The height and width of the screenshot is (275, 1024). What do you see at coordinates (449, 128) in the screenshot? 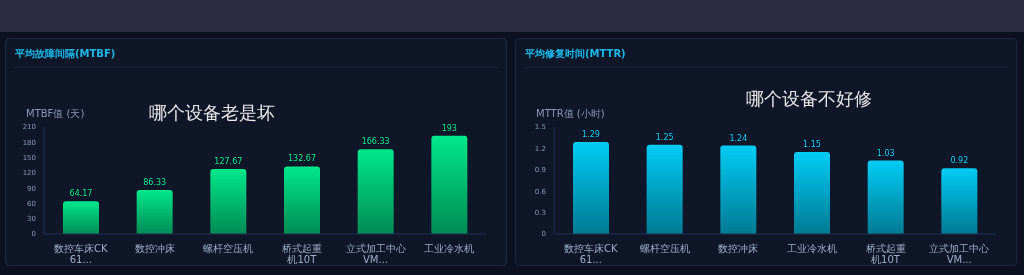
I see `data-label: 193` at bounding box center [449, 128].